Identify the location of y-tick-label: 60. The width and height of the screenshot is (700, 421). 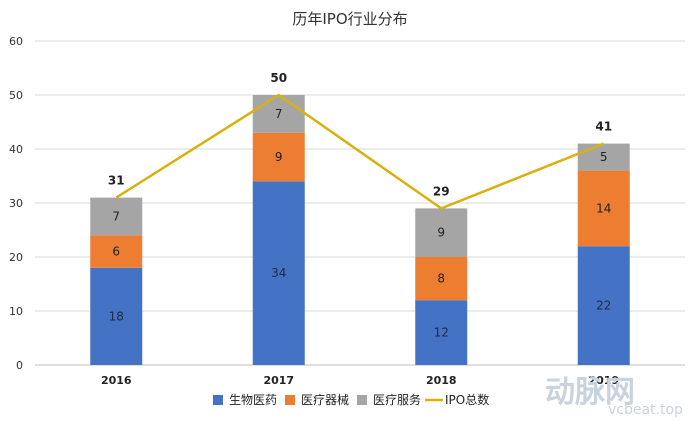
(16, 41).